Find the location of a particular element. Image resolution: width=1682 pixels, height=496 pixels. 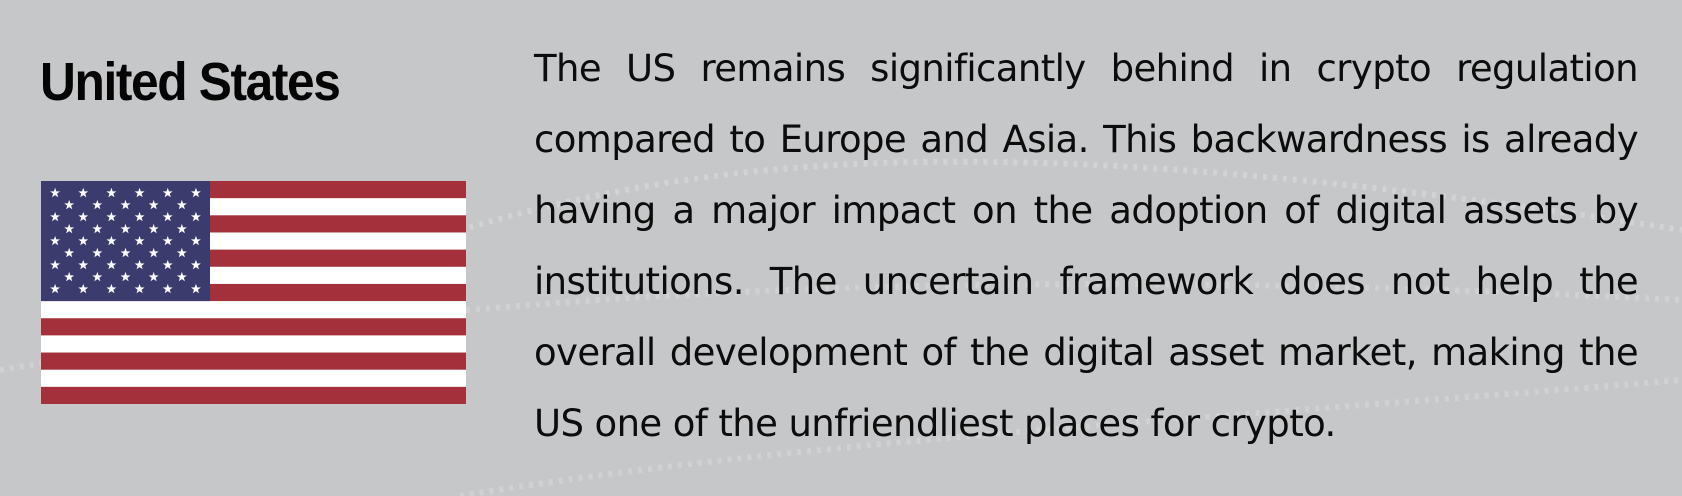

country-title: United States is located at coordinates (190, 82).